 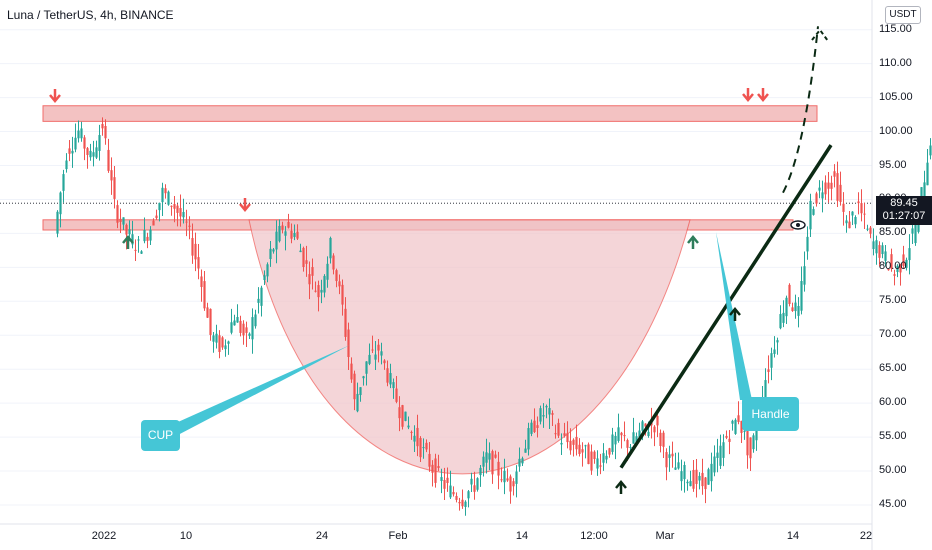 What do you see at coordinates (793, 536) in the screenshot?
I see `time-tick-label: 14` at bounding box center [793, 536].